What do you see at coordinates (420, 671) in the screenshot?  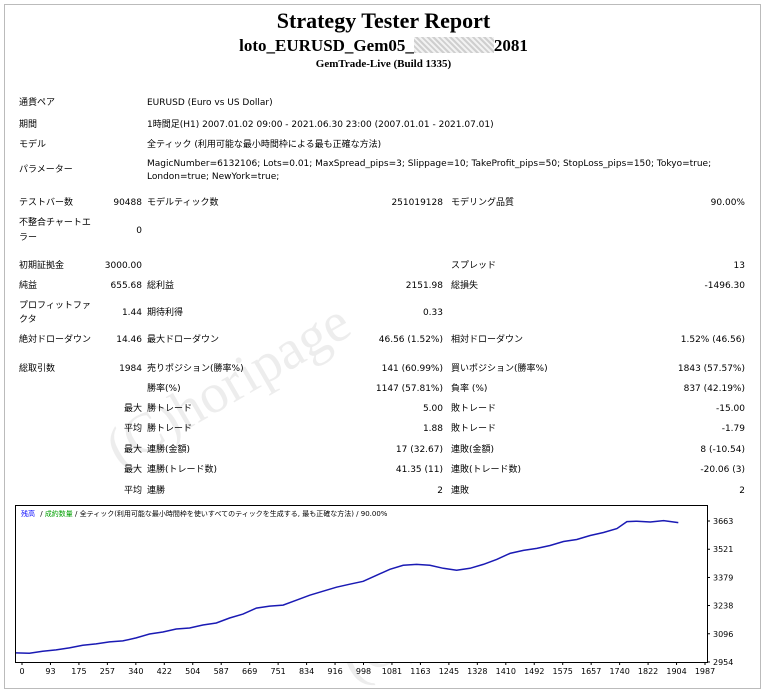 I see `x-tick-label: 1163` at bounding box center [420, 671].